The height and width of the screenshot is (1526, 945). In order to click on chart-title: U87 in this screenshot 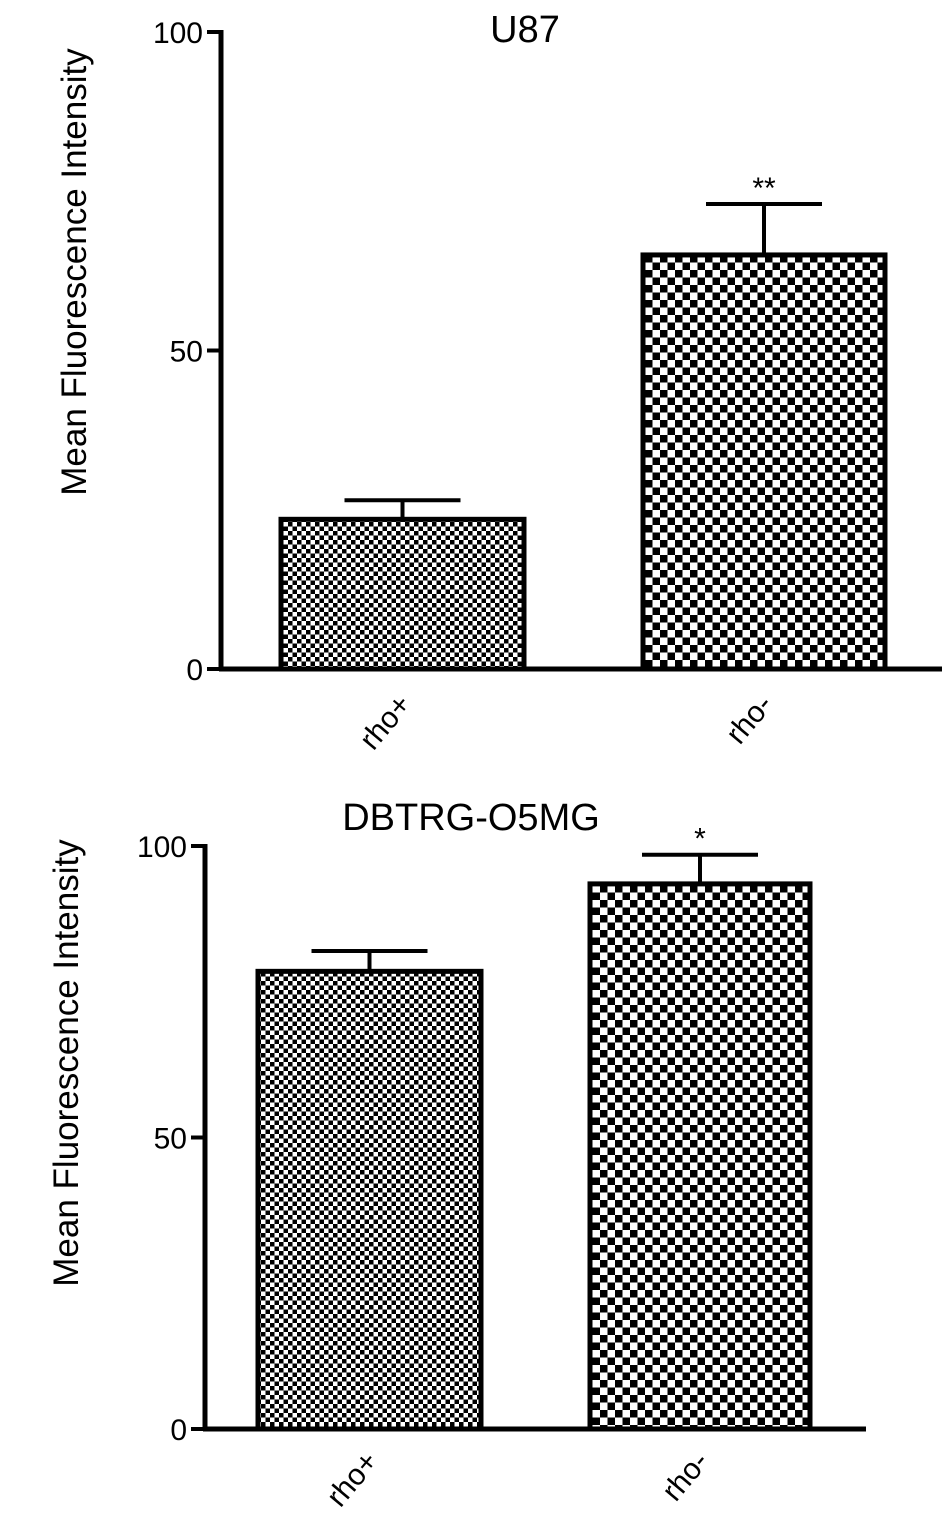, I will do `click(525, 30)`.